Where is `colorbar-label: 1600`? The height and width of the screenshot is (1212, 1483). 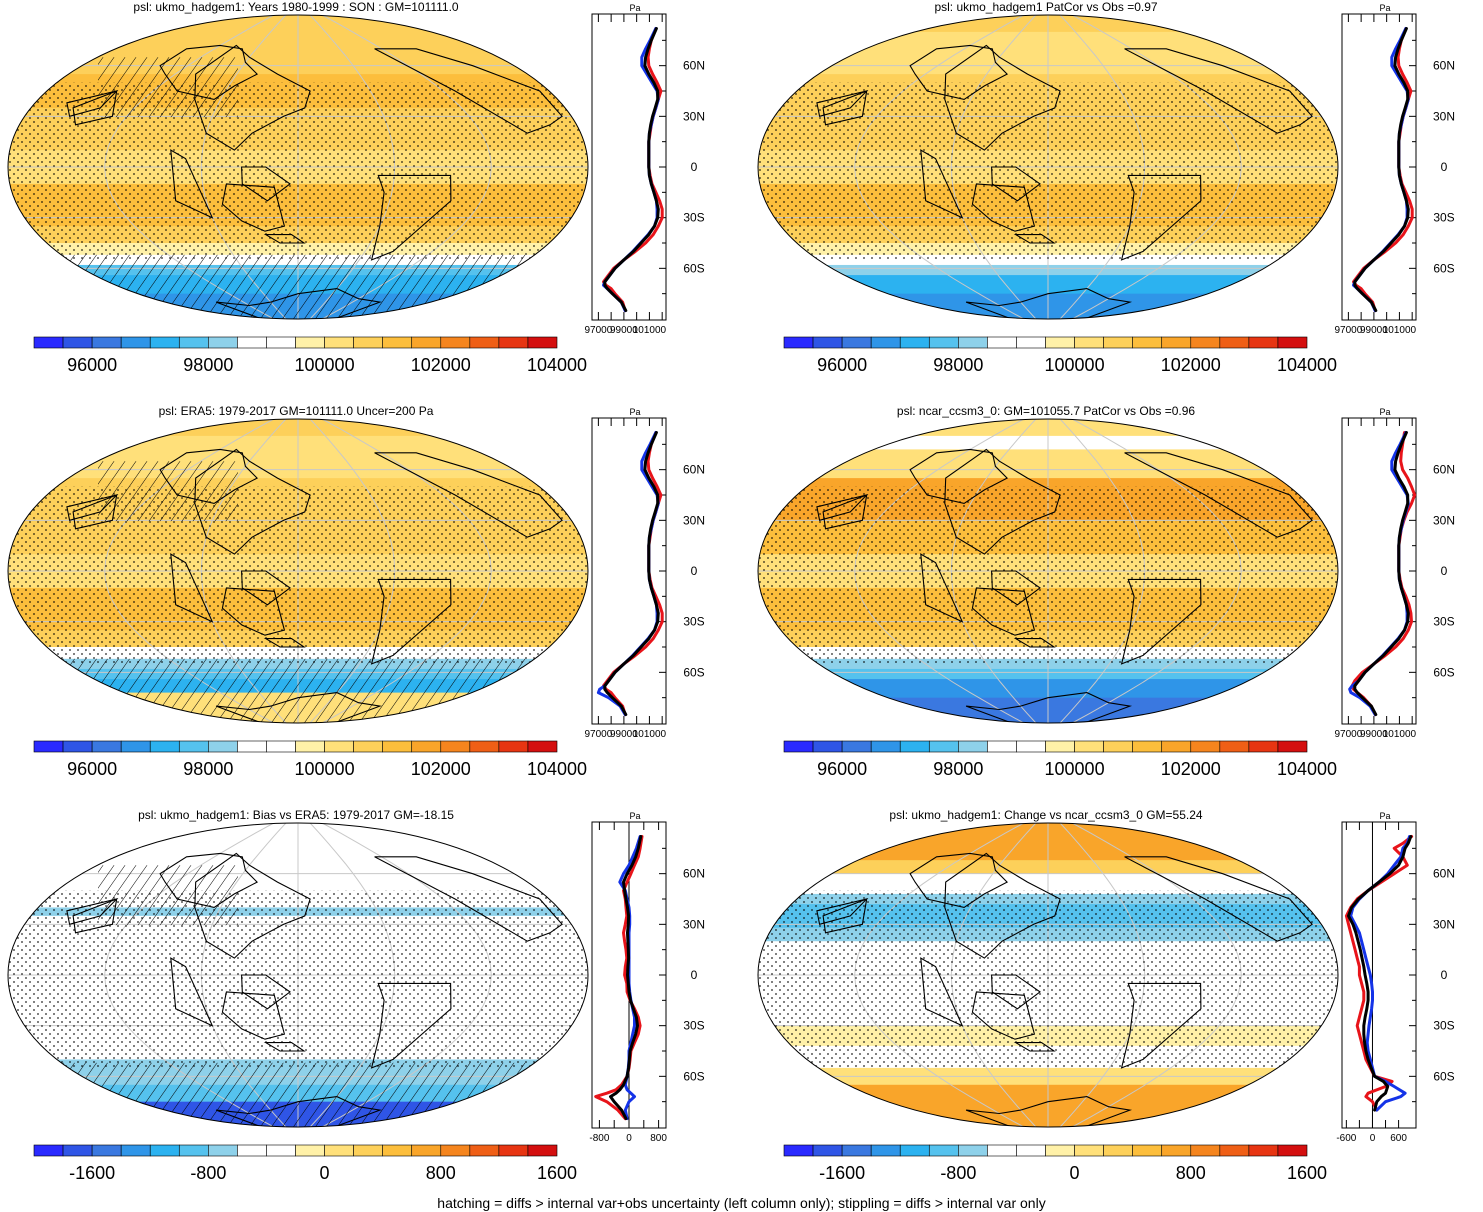
colorbar-label: 1600 is located at coordinates (557, 1173).